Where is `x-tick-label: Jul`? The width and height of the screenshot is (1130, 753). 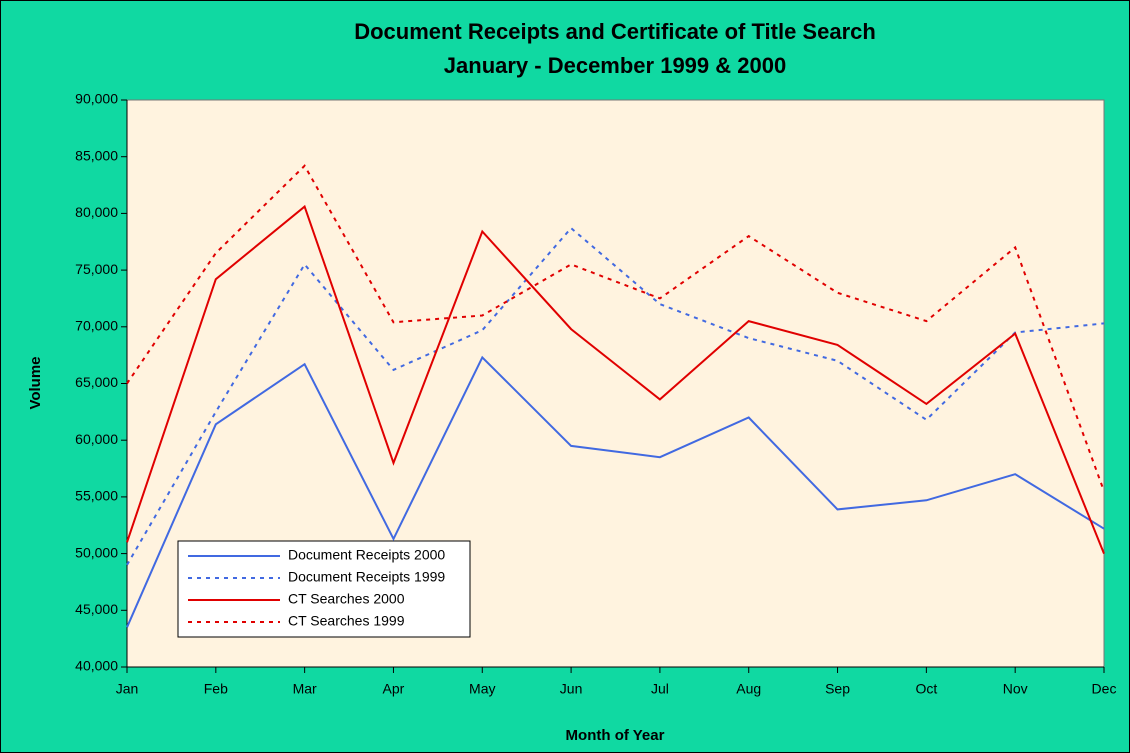
x-tick-label: Jul is located at coordinates (660, 689).